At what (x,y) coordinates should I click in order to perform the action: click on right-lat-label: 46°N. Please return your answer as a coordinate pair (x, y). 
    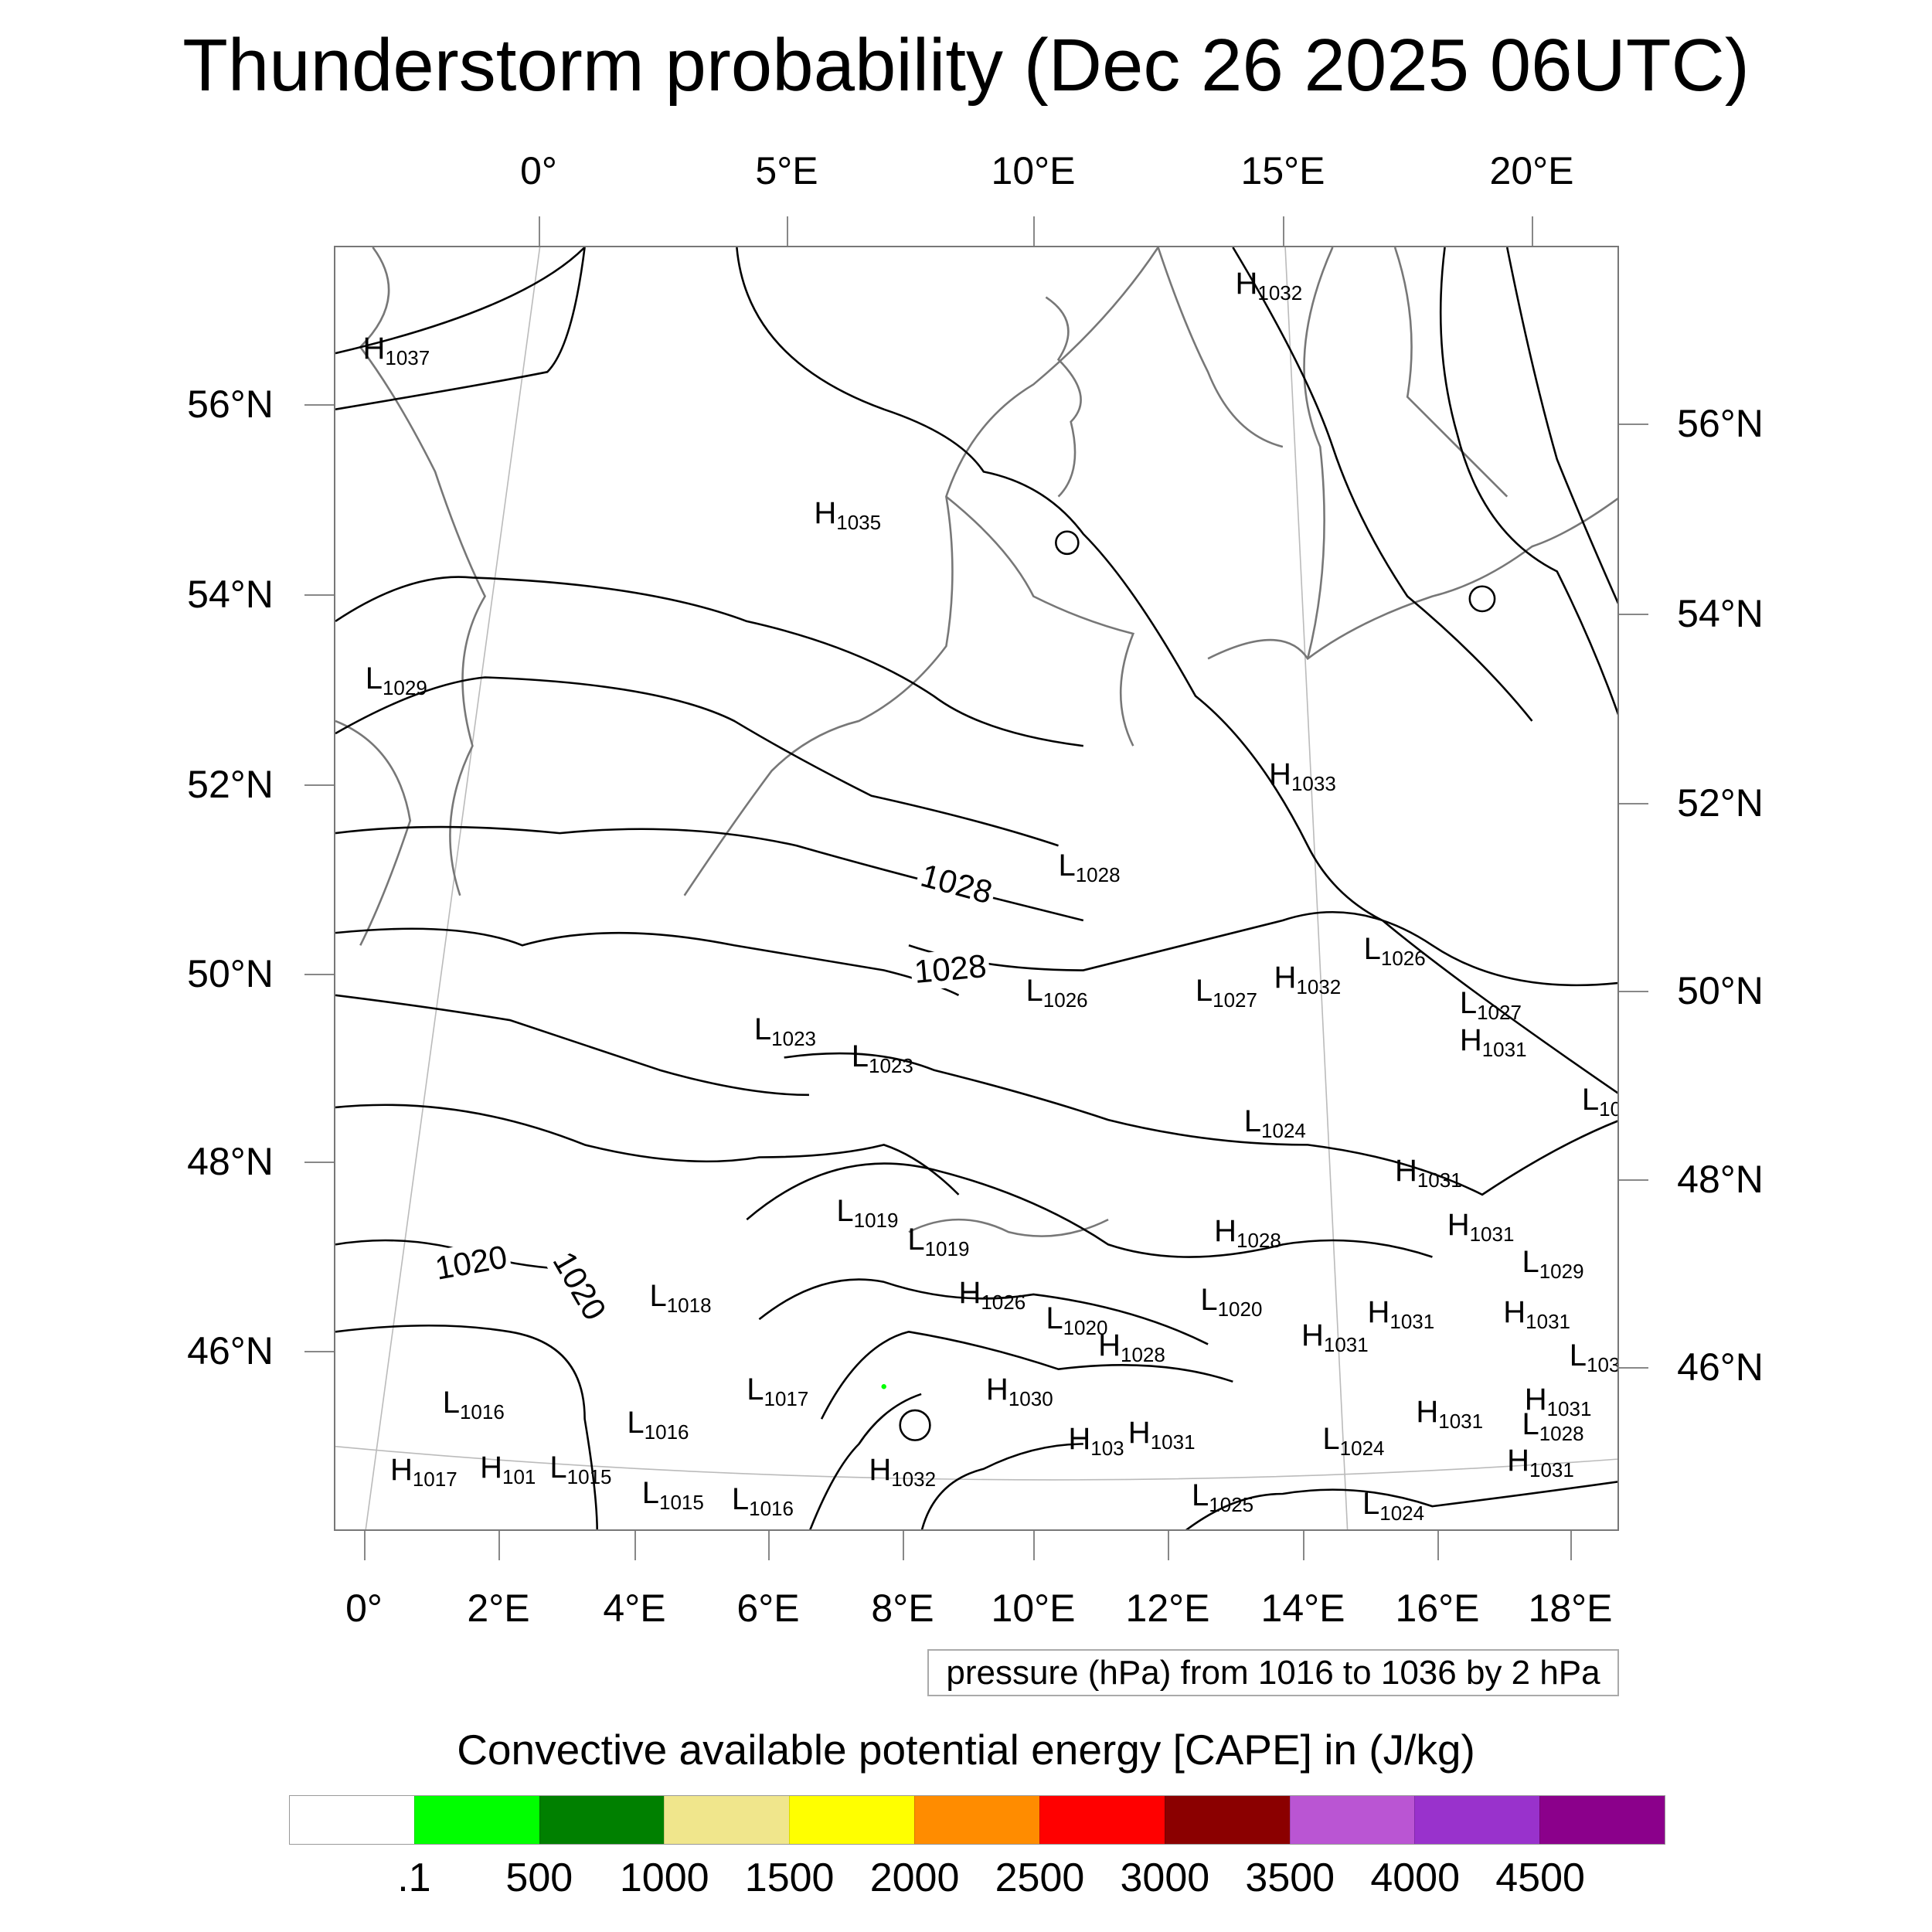
    Looking at the image, I should click on (1721, 1367).